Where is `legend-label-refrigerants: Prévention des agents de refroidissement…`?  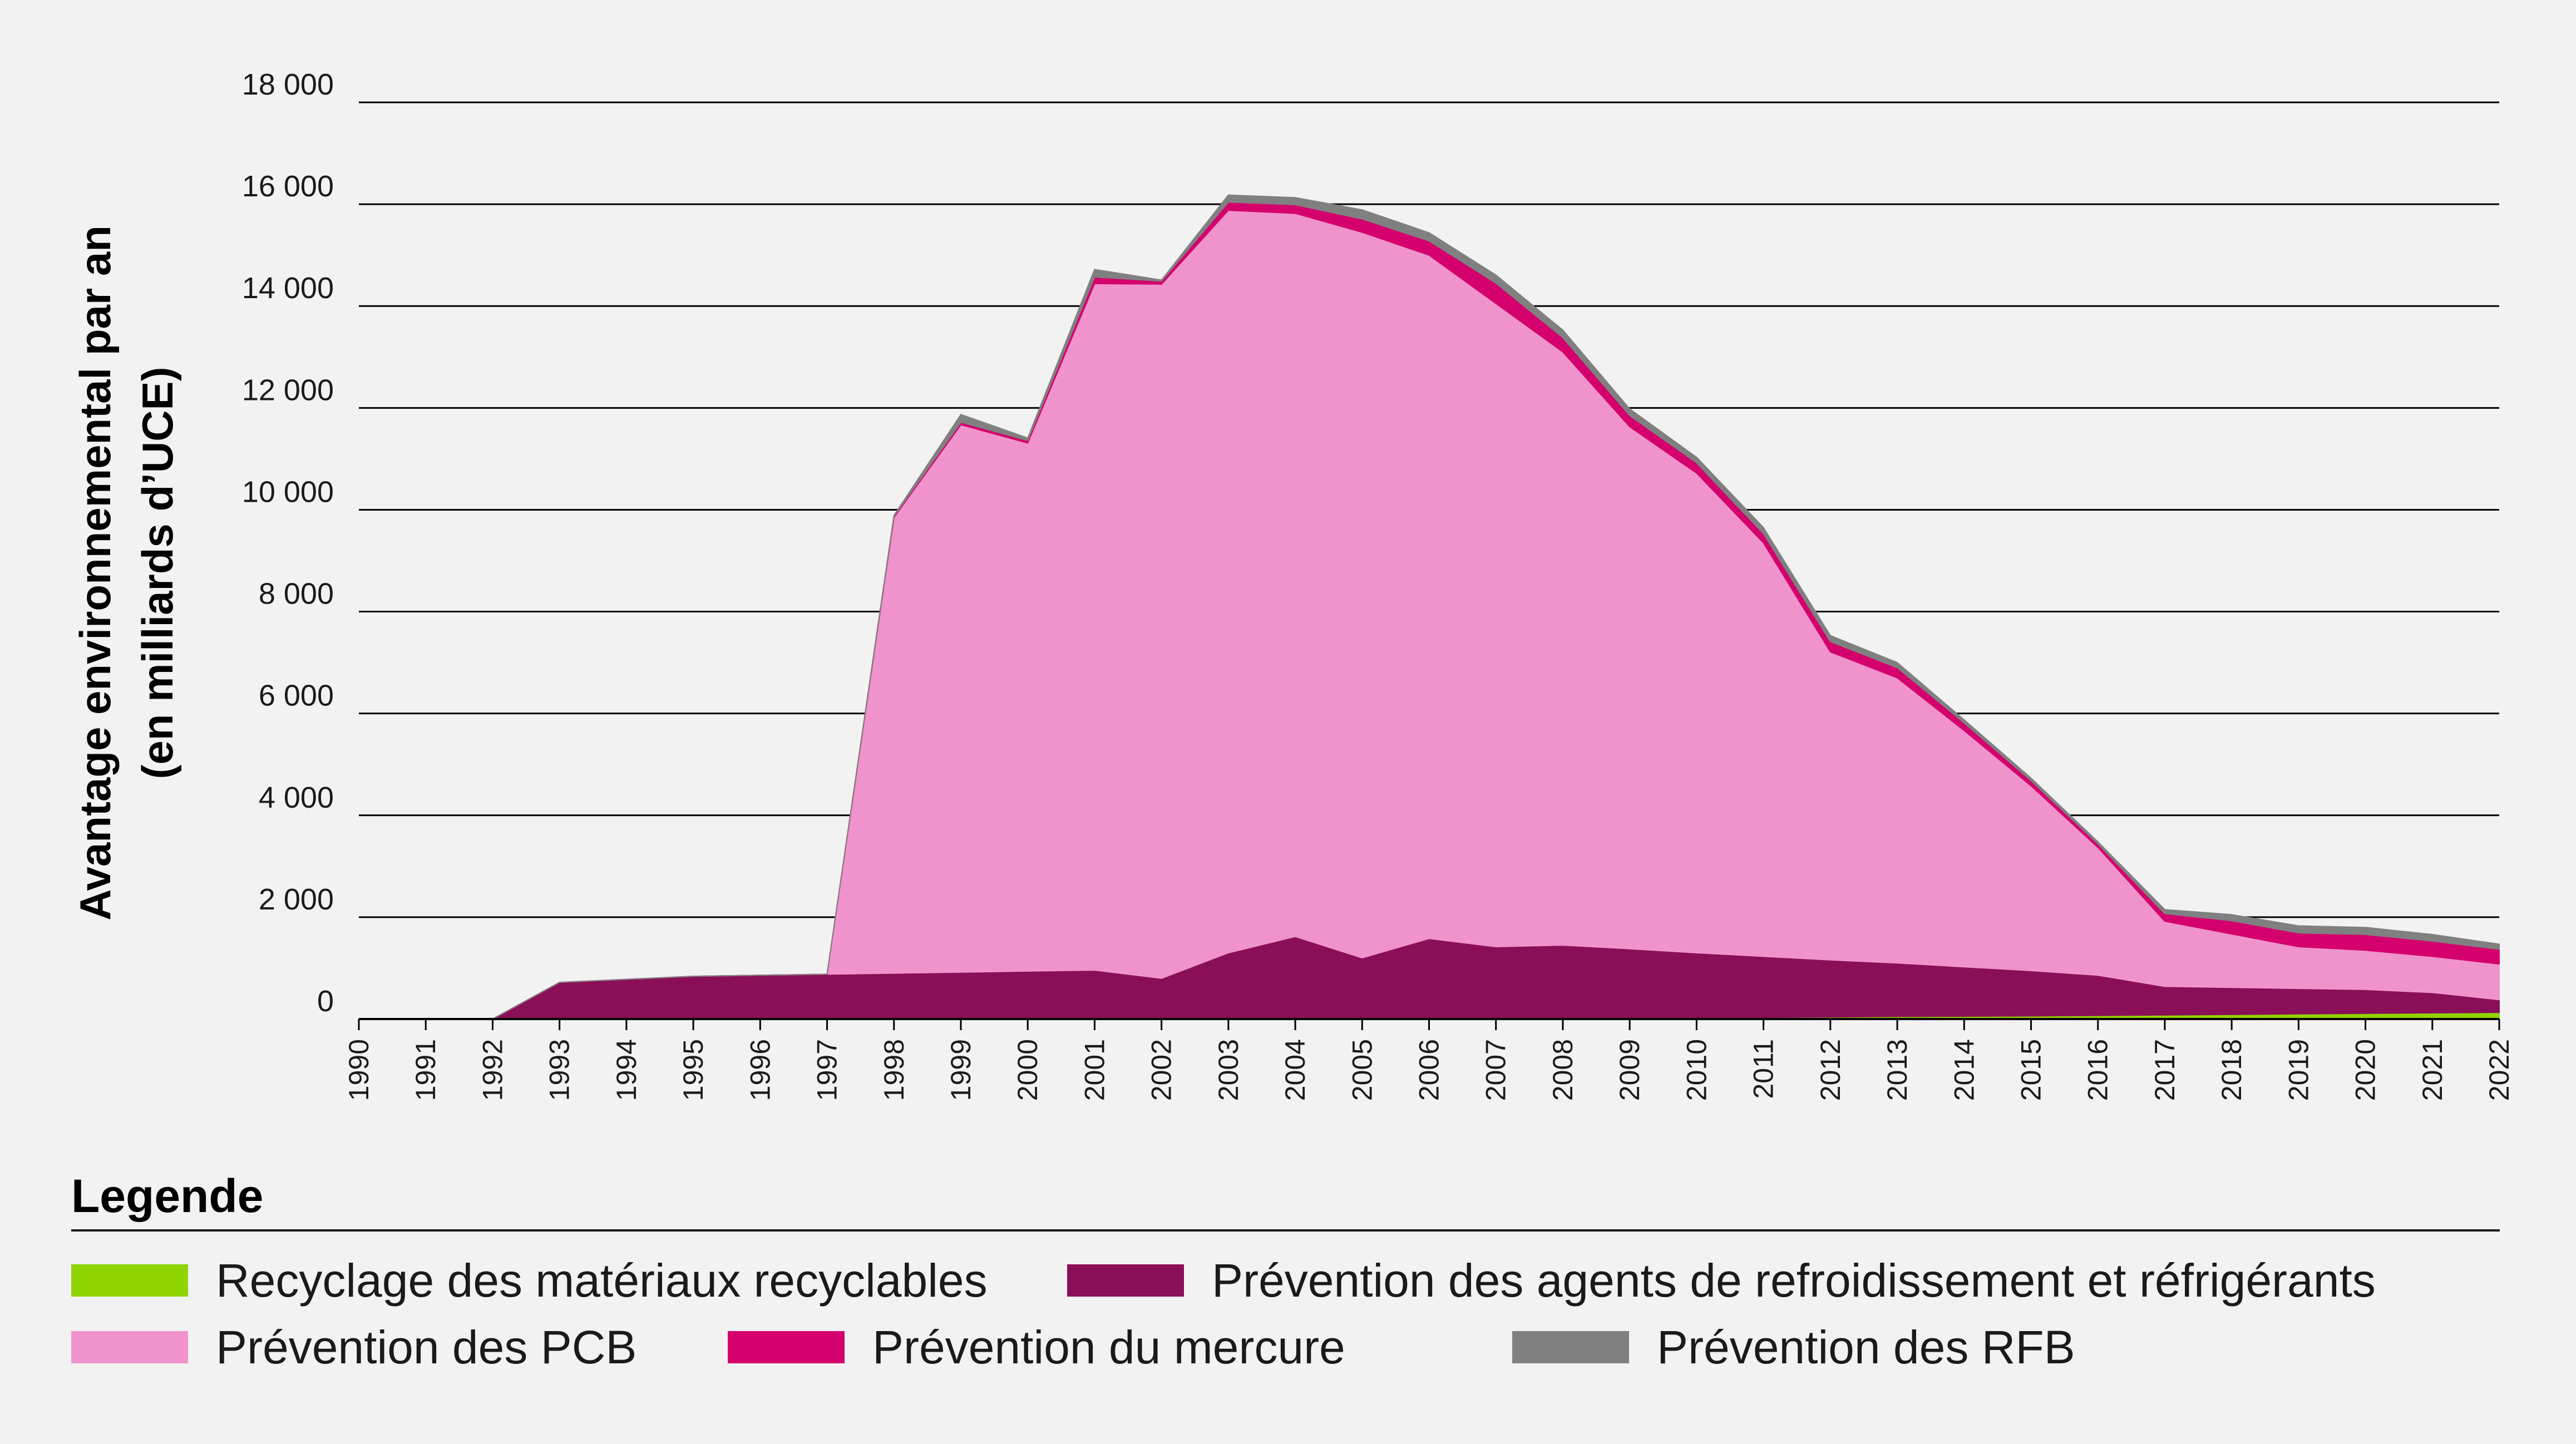 legend-label-refrigerants: Prévention des agents de refroidissement… is located at coordinates (1794, 1280).